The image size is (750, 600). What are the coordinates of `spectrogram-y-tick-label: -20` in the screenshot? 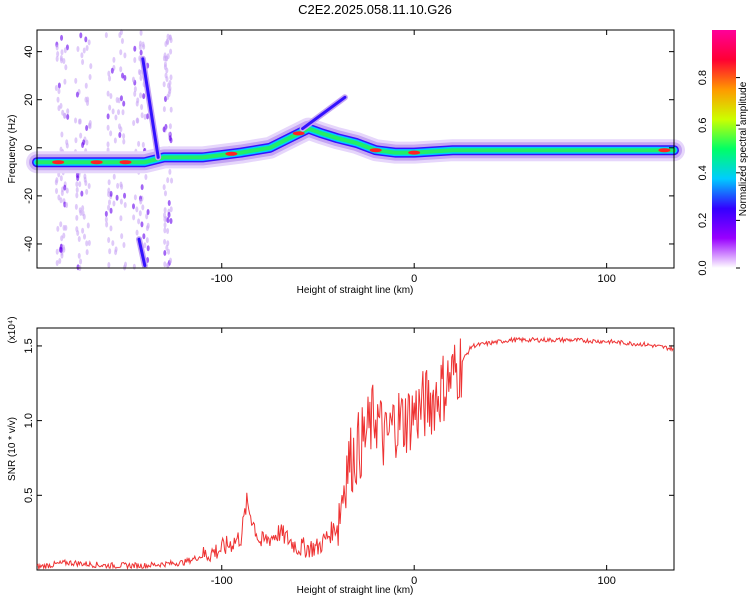 It's located at (29, 196).